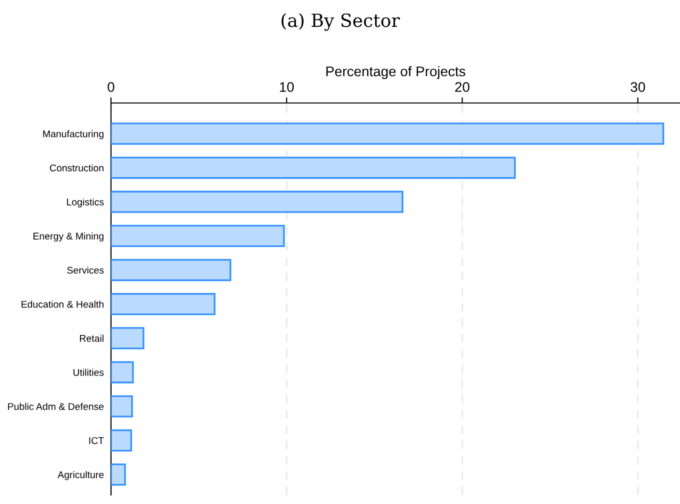 The height and width of the screenshot is (504, 680). I want to click on x-tick-label: 30, so click(638, 87).